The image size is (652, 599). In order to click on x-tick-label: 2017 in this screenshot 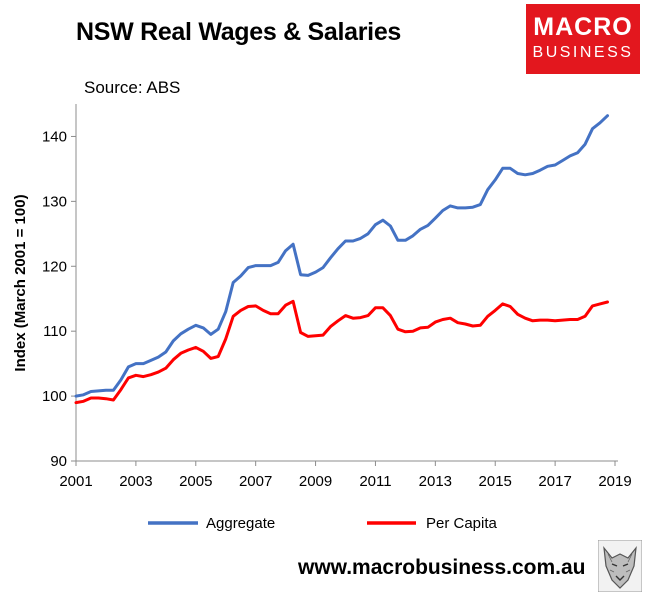, I will do `click(554, 481)`.